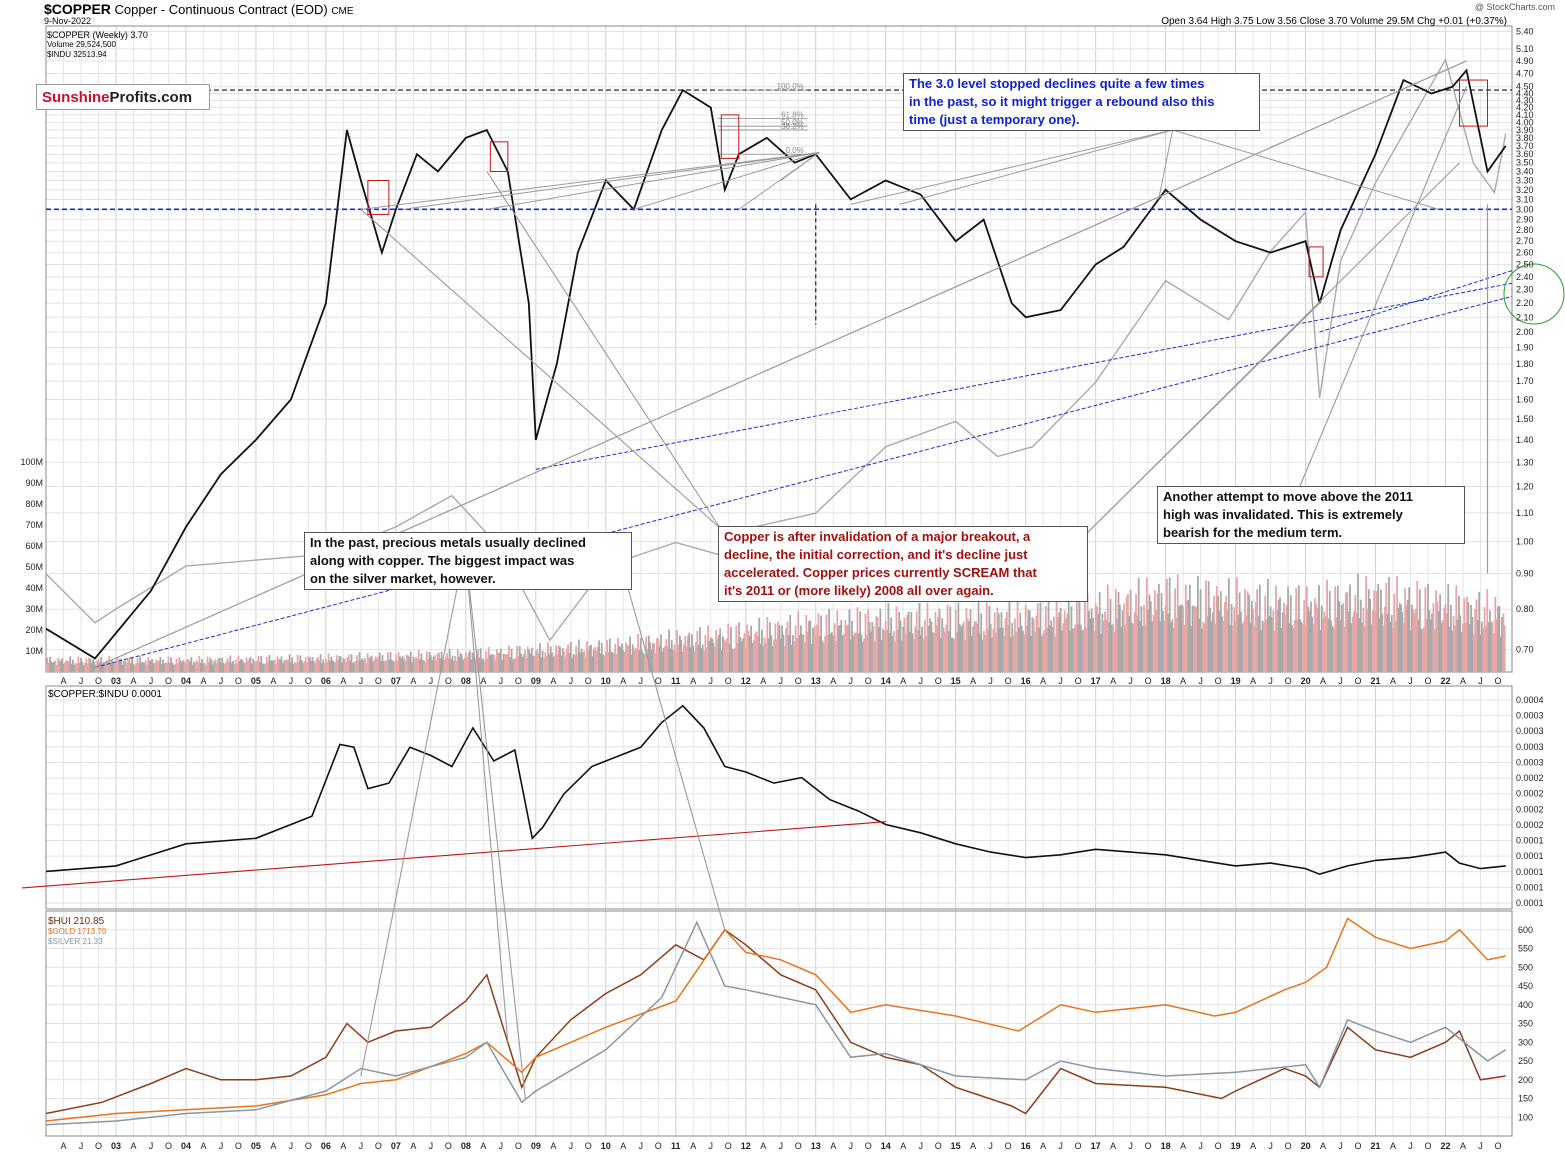 This screenshot has width=1565, height=1157. Describe the element at coordinates (1525, 1024) in the screenshot. I see `metals-y-tick: 350` at that location.